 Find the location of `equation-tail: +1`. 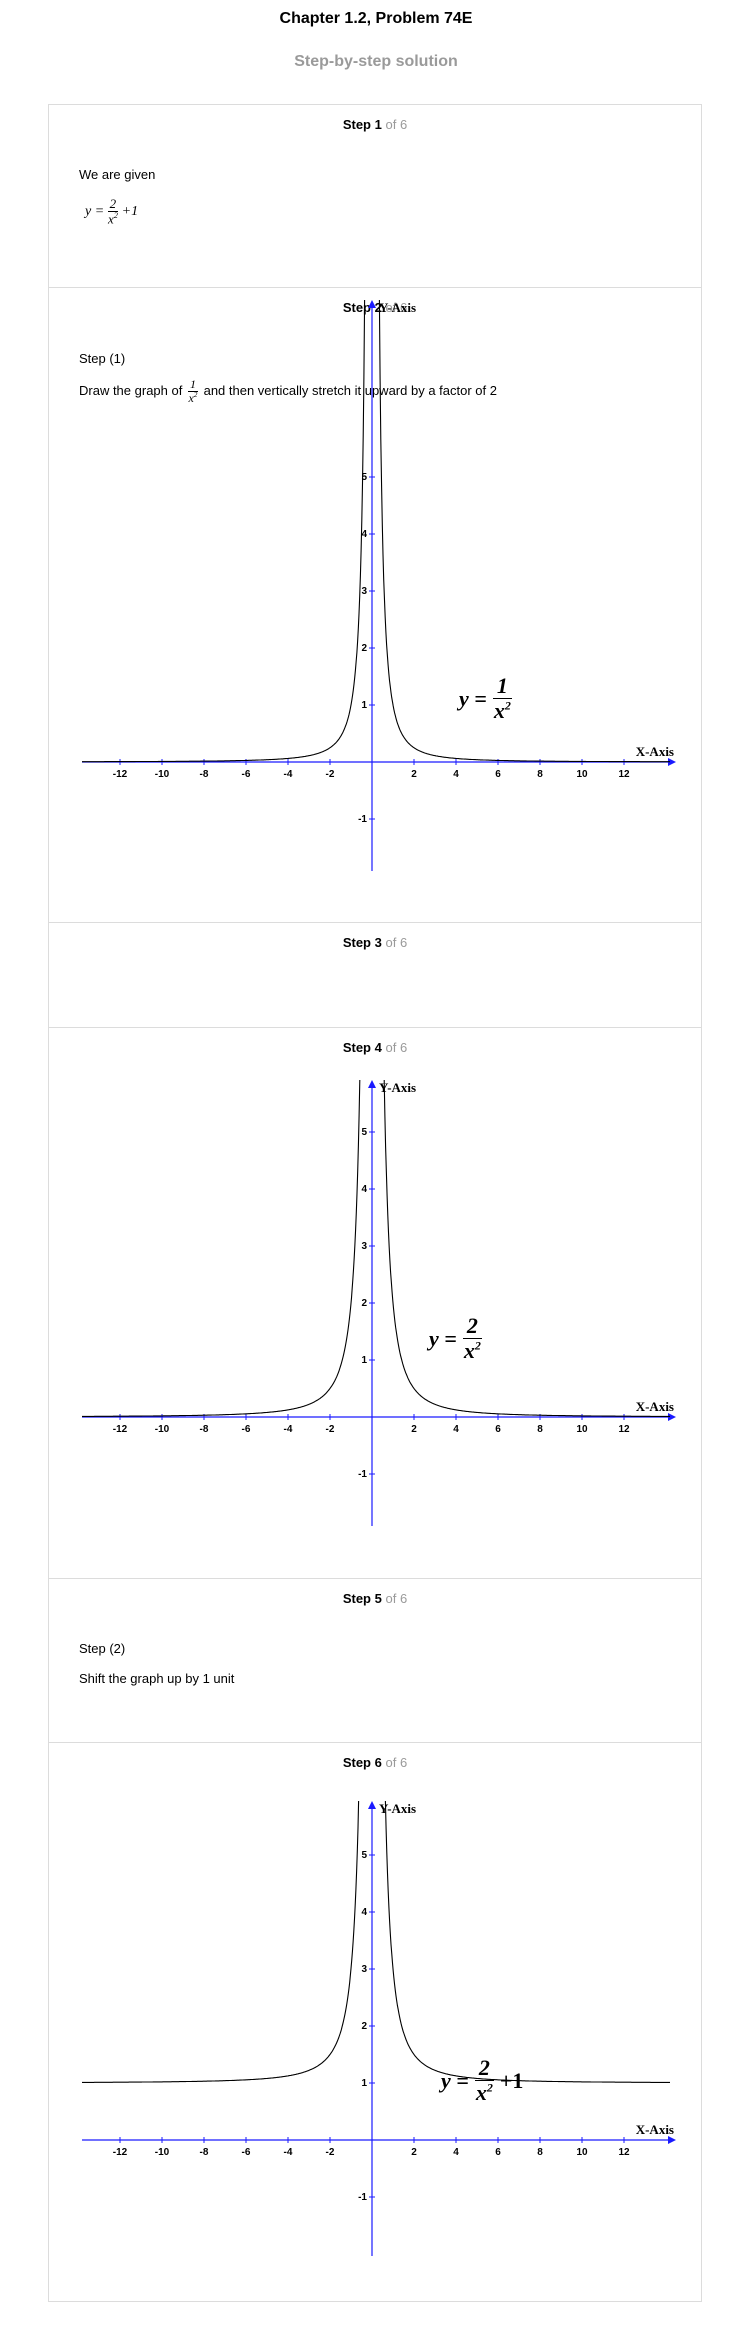

equation-tail: +1 is located at coordinates (511, 2080).